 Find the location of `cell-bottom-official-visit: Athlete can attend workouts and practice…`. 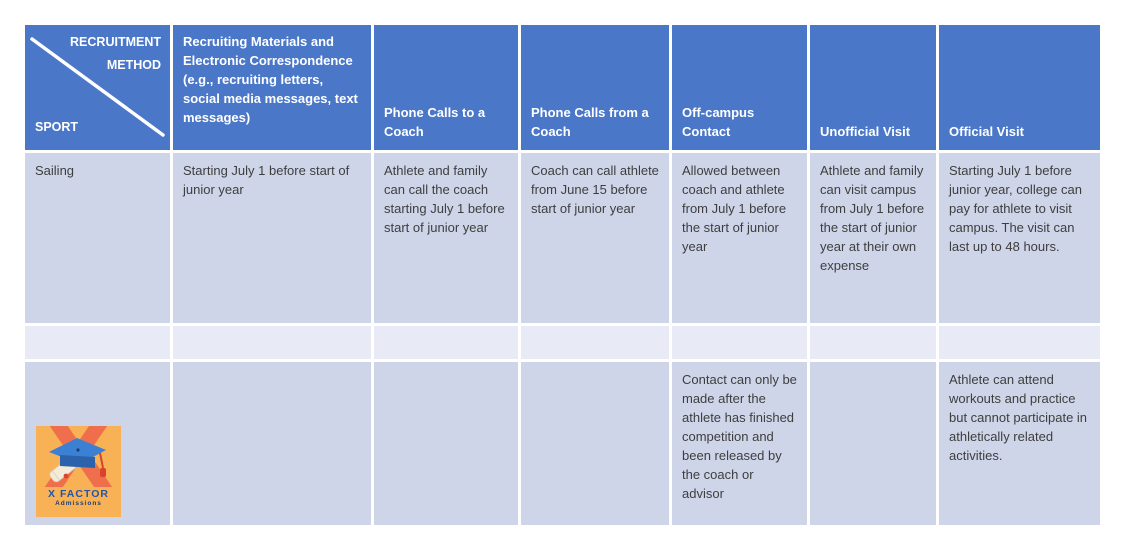

cell-bottom-official-visit: Athlete can attend workouts and practice… is located at coordinates (1019, 443).